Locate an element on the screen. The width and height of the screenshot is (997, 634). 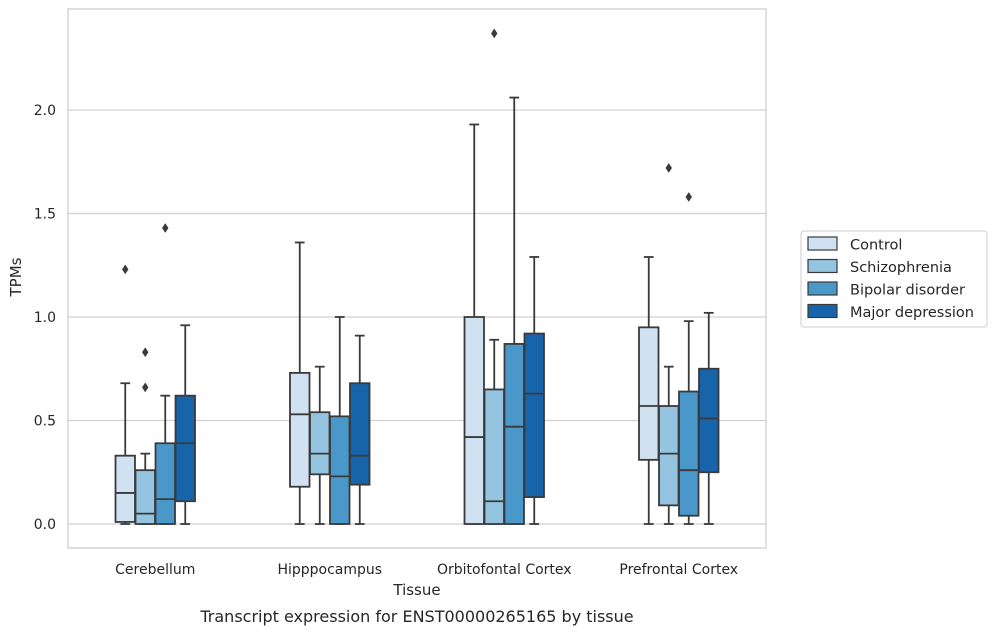
x-tick-label: Cerebellum is located at coordinates (155, 570).